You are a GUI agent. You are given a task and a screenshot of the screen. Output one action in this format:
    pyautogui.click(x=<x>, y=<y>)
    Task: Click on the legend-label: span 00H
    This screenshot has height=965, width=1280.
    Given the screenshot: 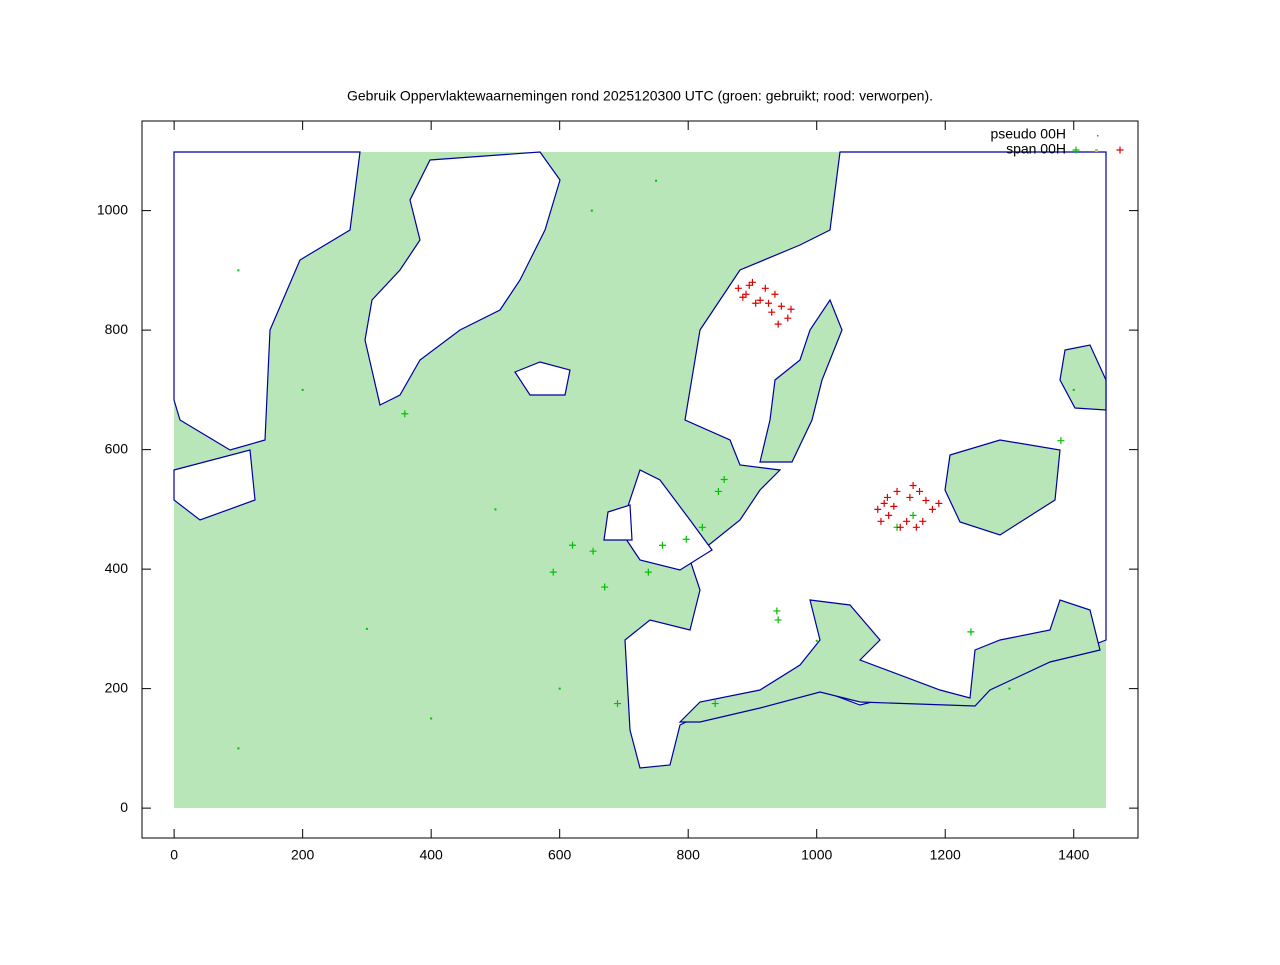 What is the action you would take?
    pyautogui.click(x=1036, y=149)
    